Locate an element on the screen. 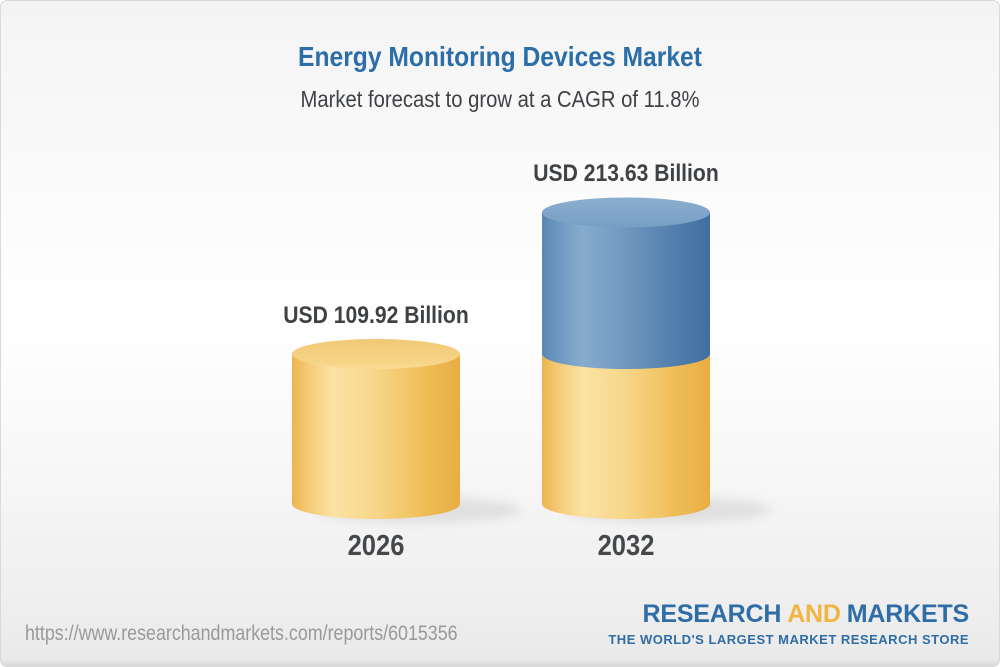  logo-word-markets: MARKETS is located at coordinates (907, 614).